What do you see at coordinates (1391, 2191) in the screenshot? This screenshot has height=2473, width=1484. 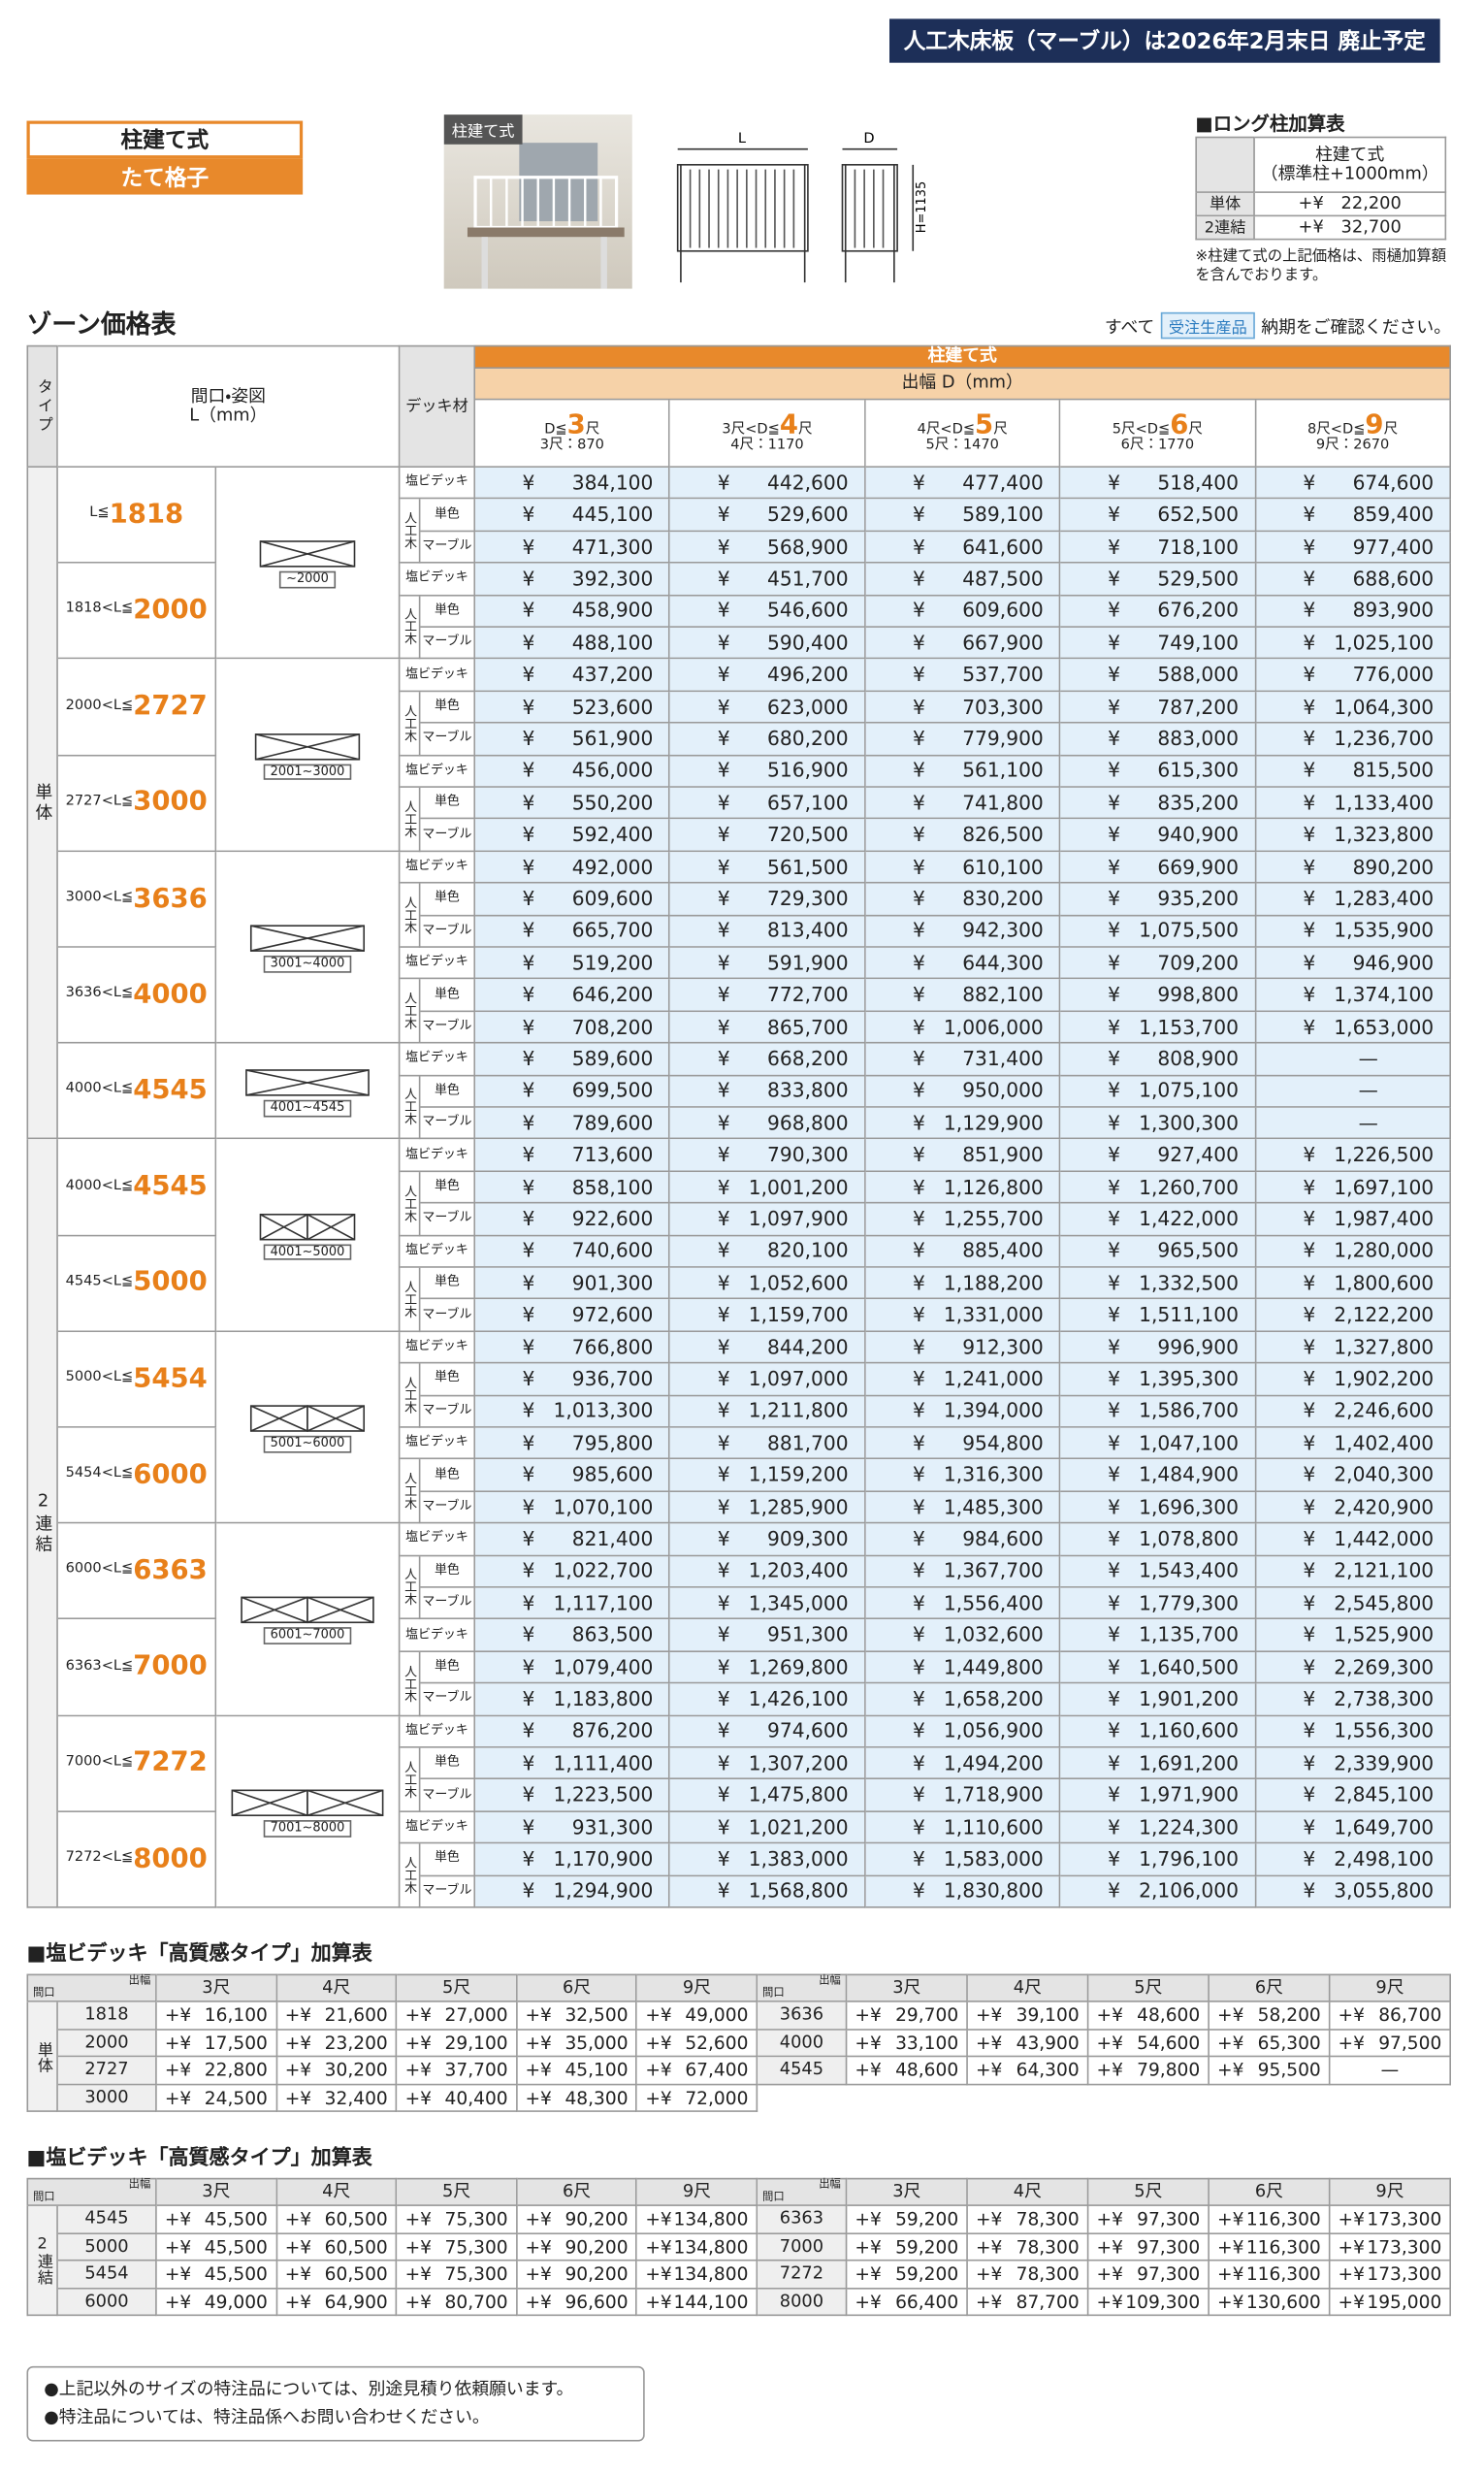 I see `addon-column: 9尺` at bounding box center [1391, 2191].